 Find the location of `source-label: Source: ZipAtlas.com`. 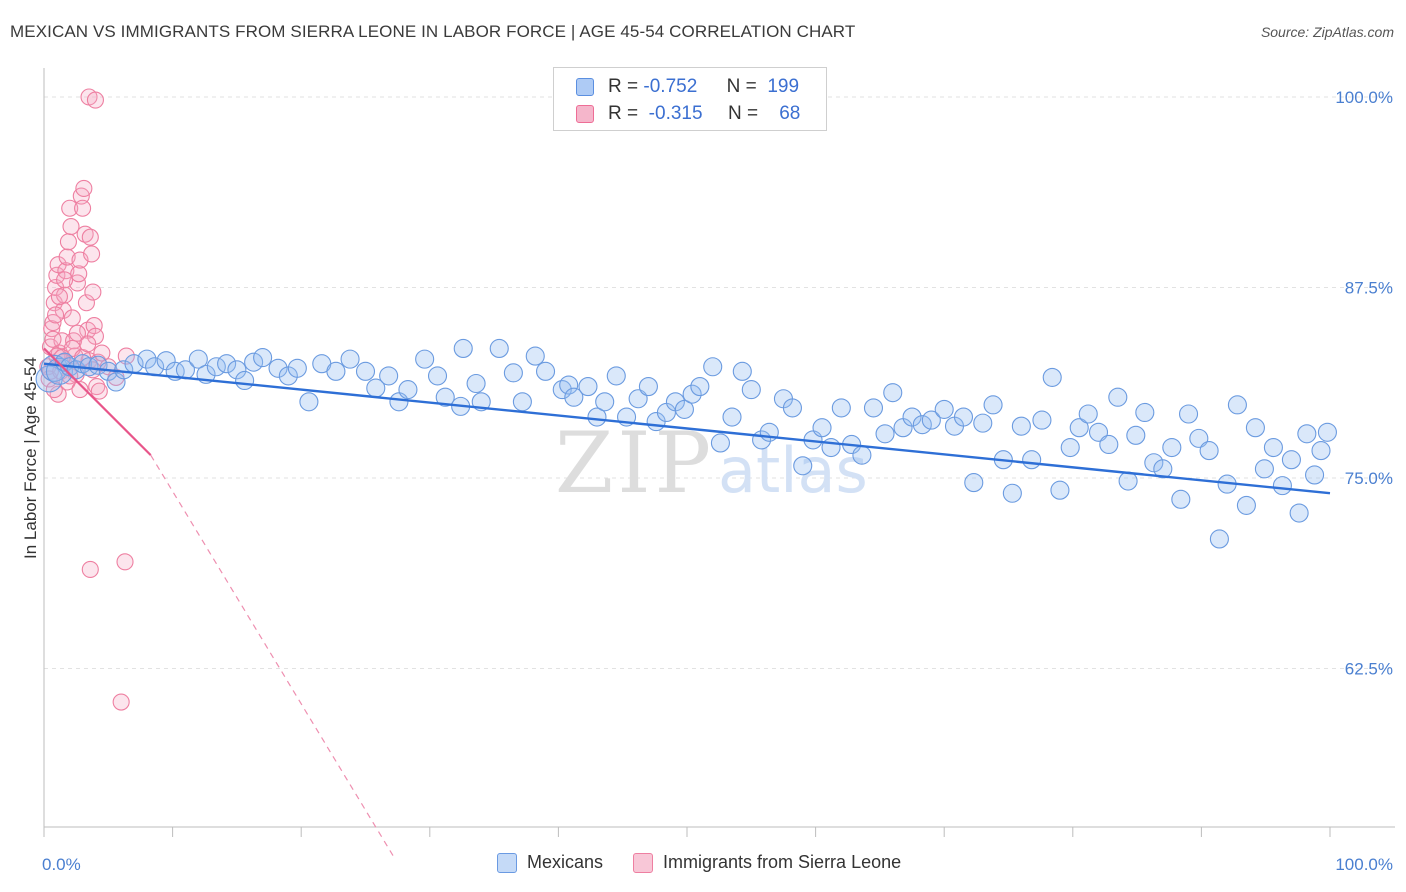

source-label: Source: ZipAtlas.com is located at coordinates (1327, 32).